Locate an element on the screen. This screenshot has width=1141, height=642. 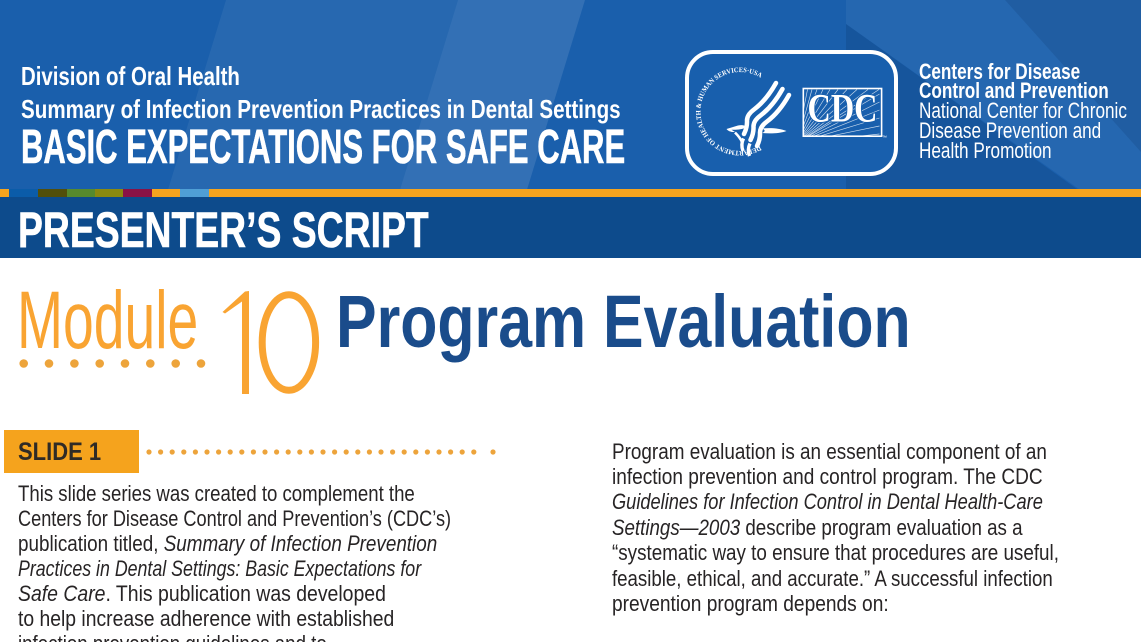
svg-text: CDC is located at coordinates (843, 108).